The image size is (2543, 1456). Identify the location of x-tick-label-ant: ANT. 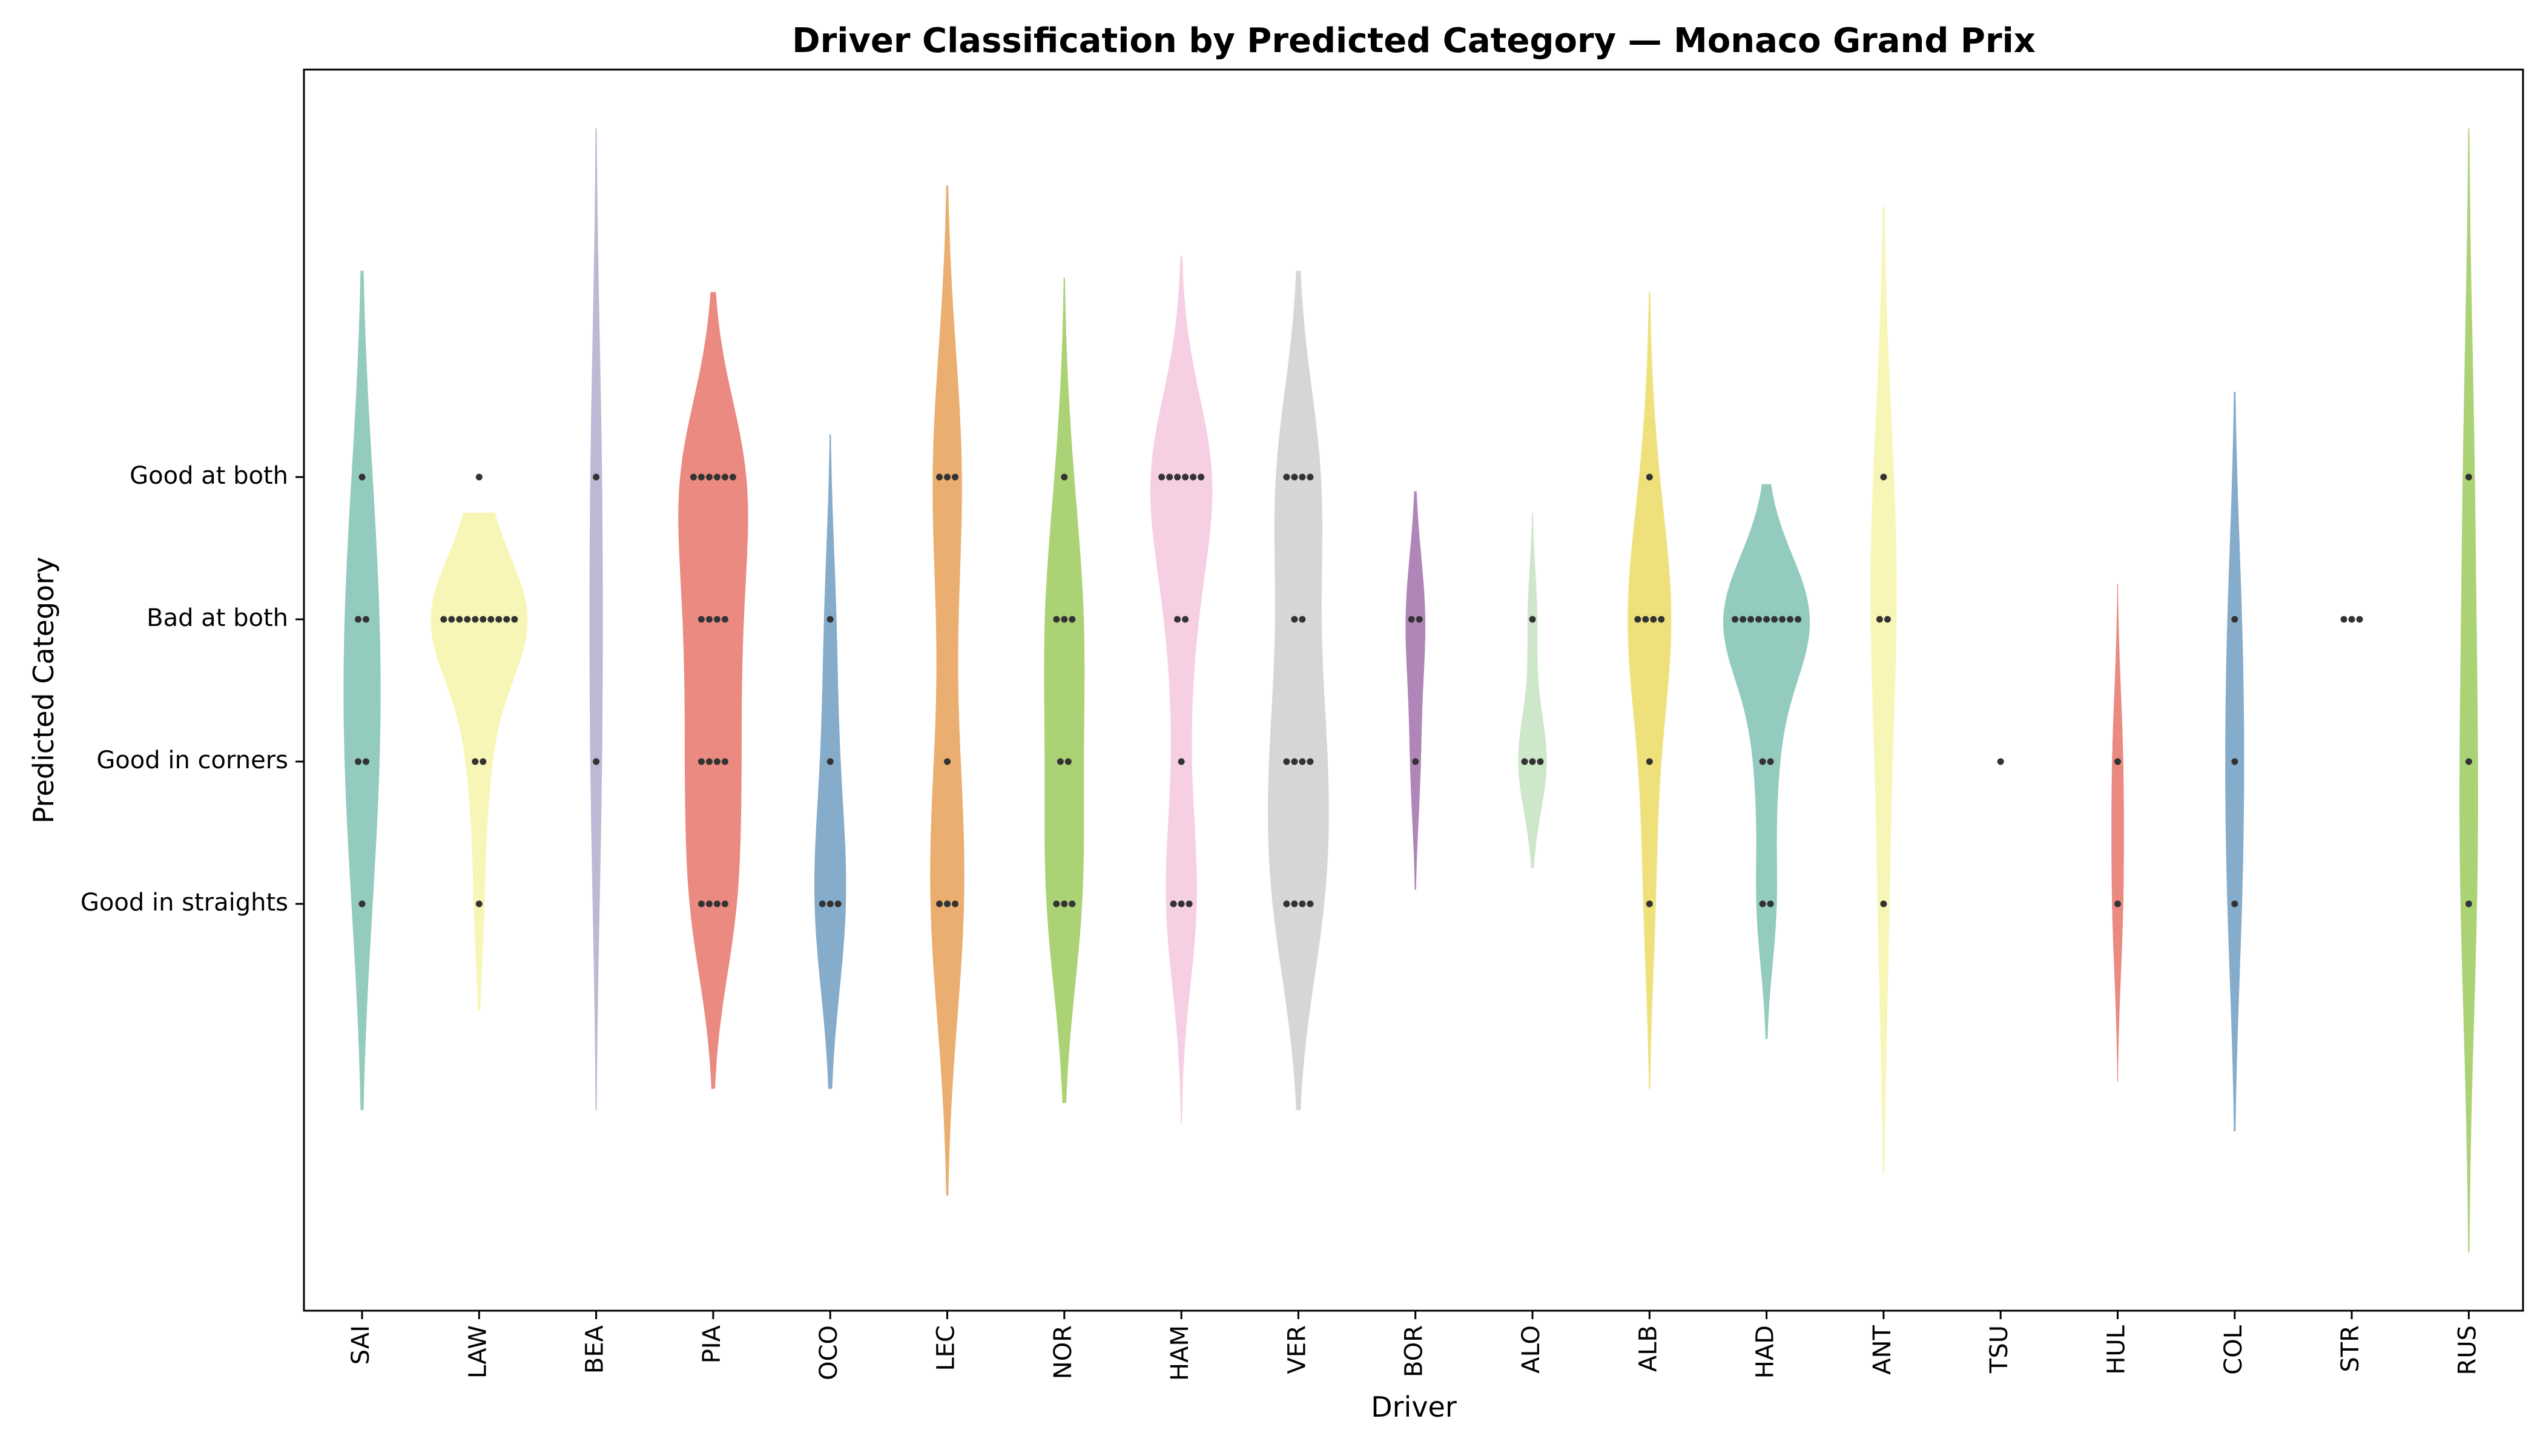
(1882, 1349).